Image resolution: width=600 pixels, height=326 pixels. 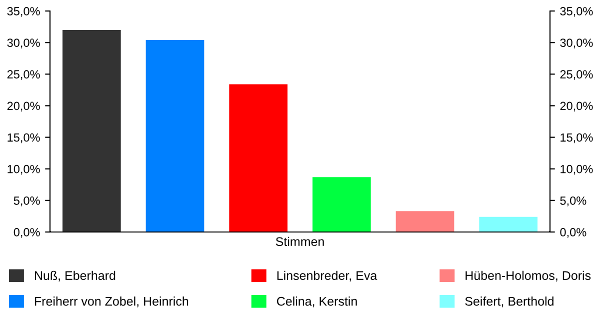 What do you see at coordinates (23, 43) in the screenshot?
I see `y-tick-label: 30,0%` at bounding box center [23, 43].